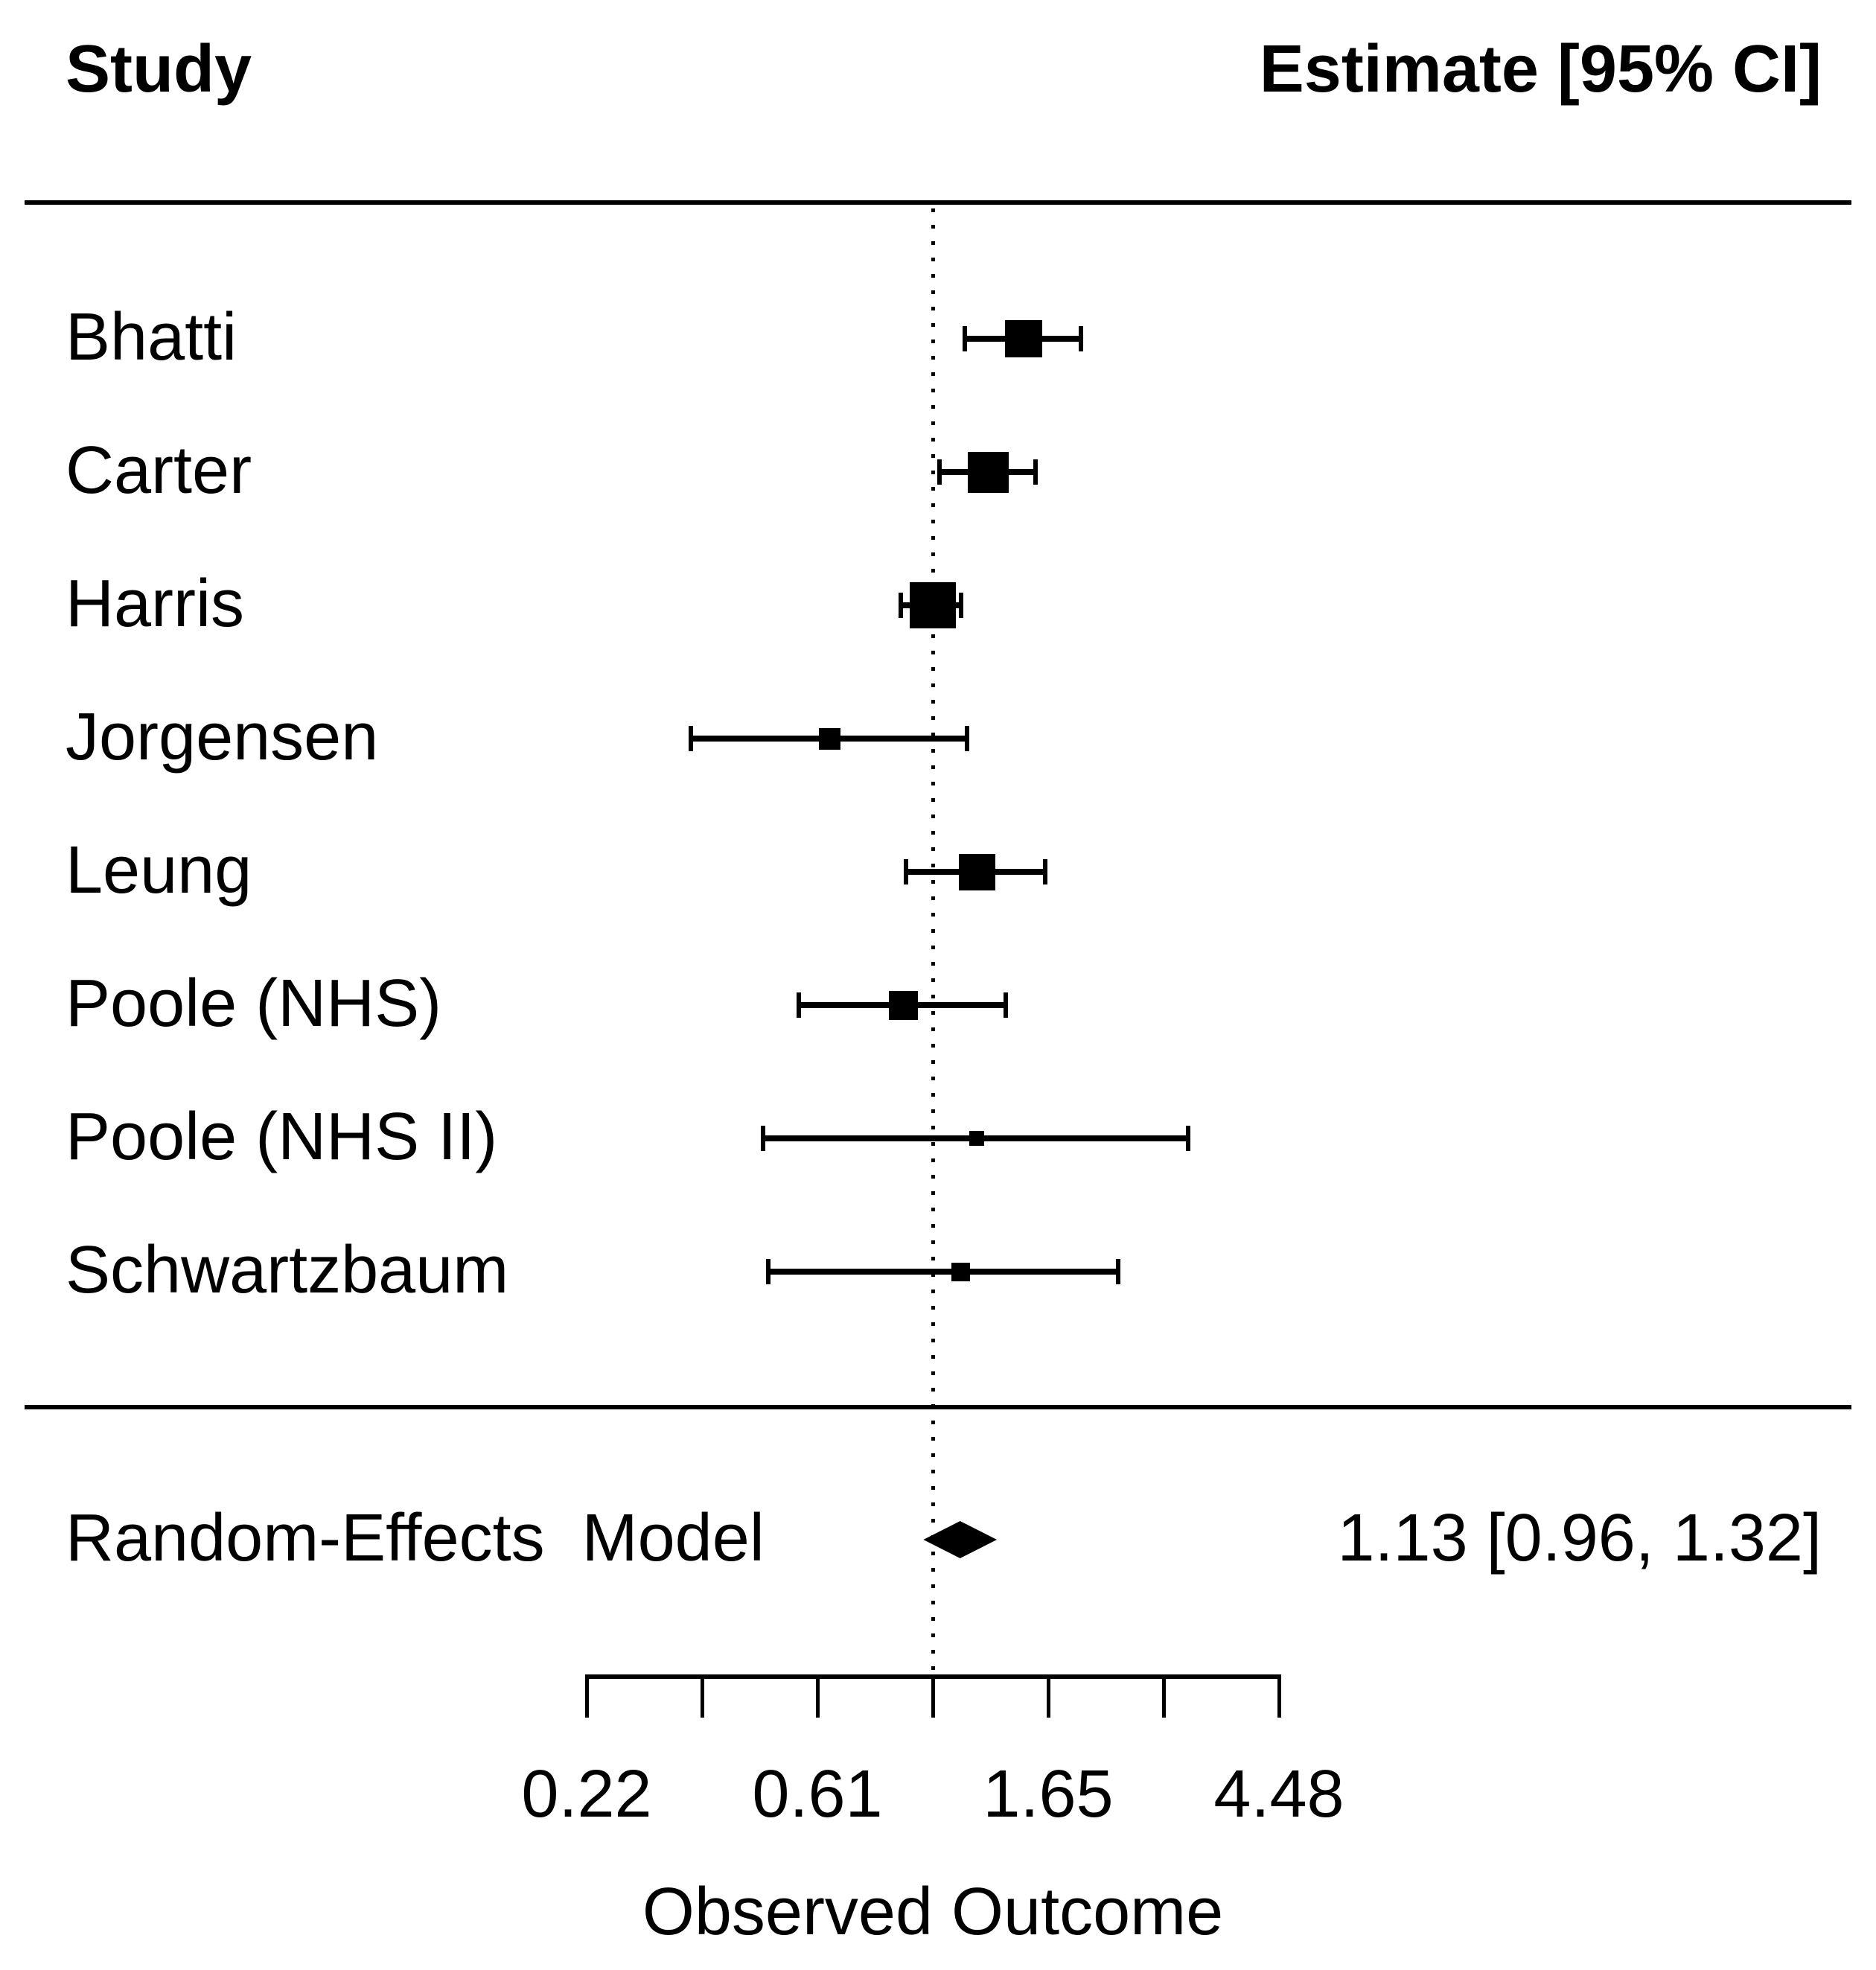 This screenshot has height=1970, width=1876. Describe the element at coordinates (223, 737) in the screenshot. I see `study-label: Jorgensen` at that location.